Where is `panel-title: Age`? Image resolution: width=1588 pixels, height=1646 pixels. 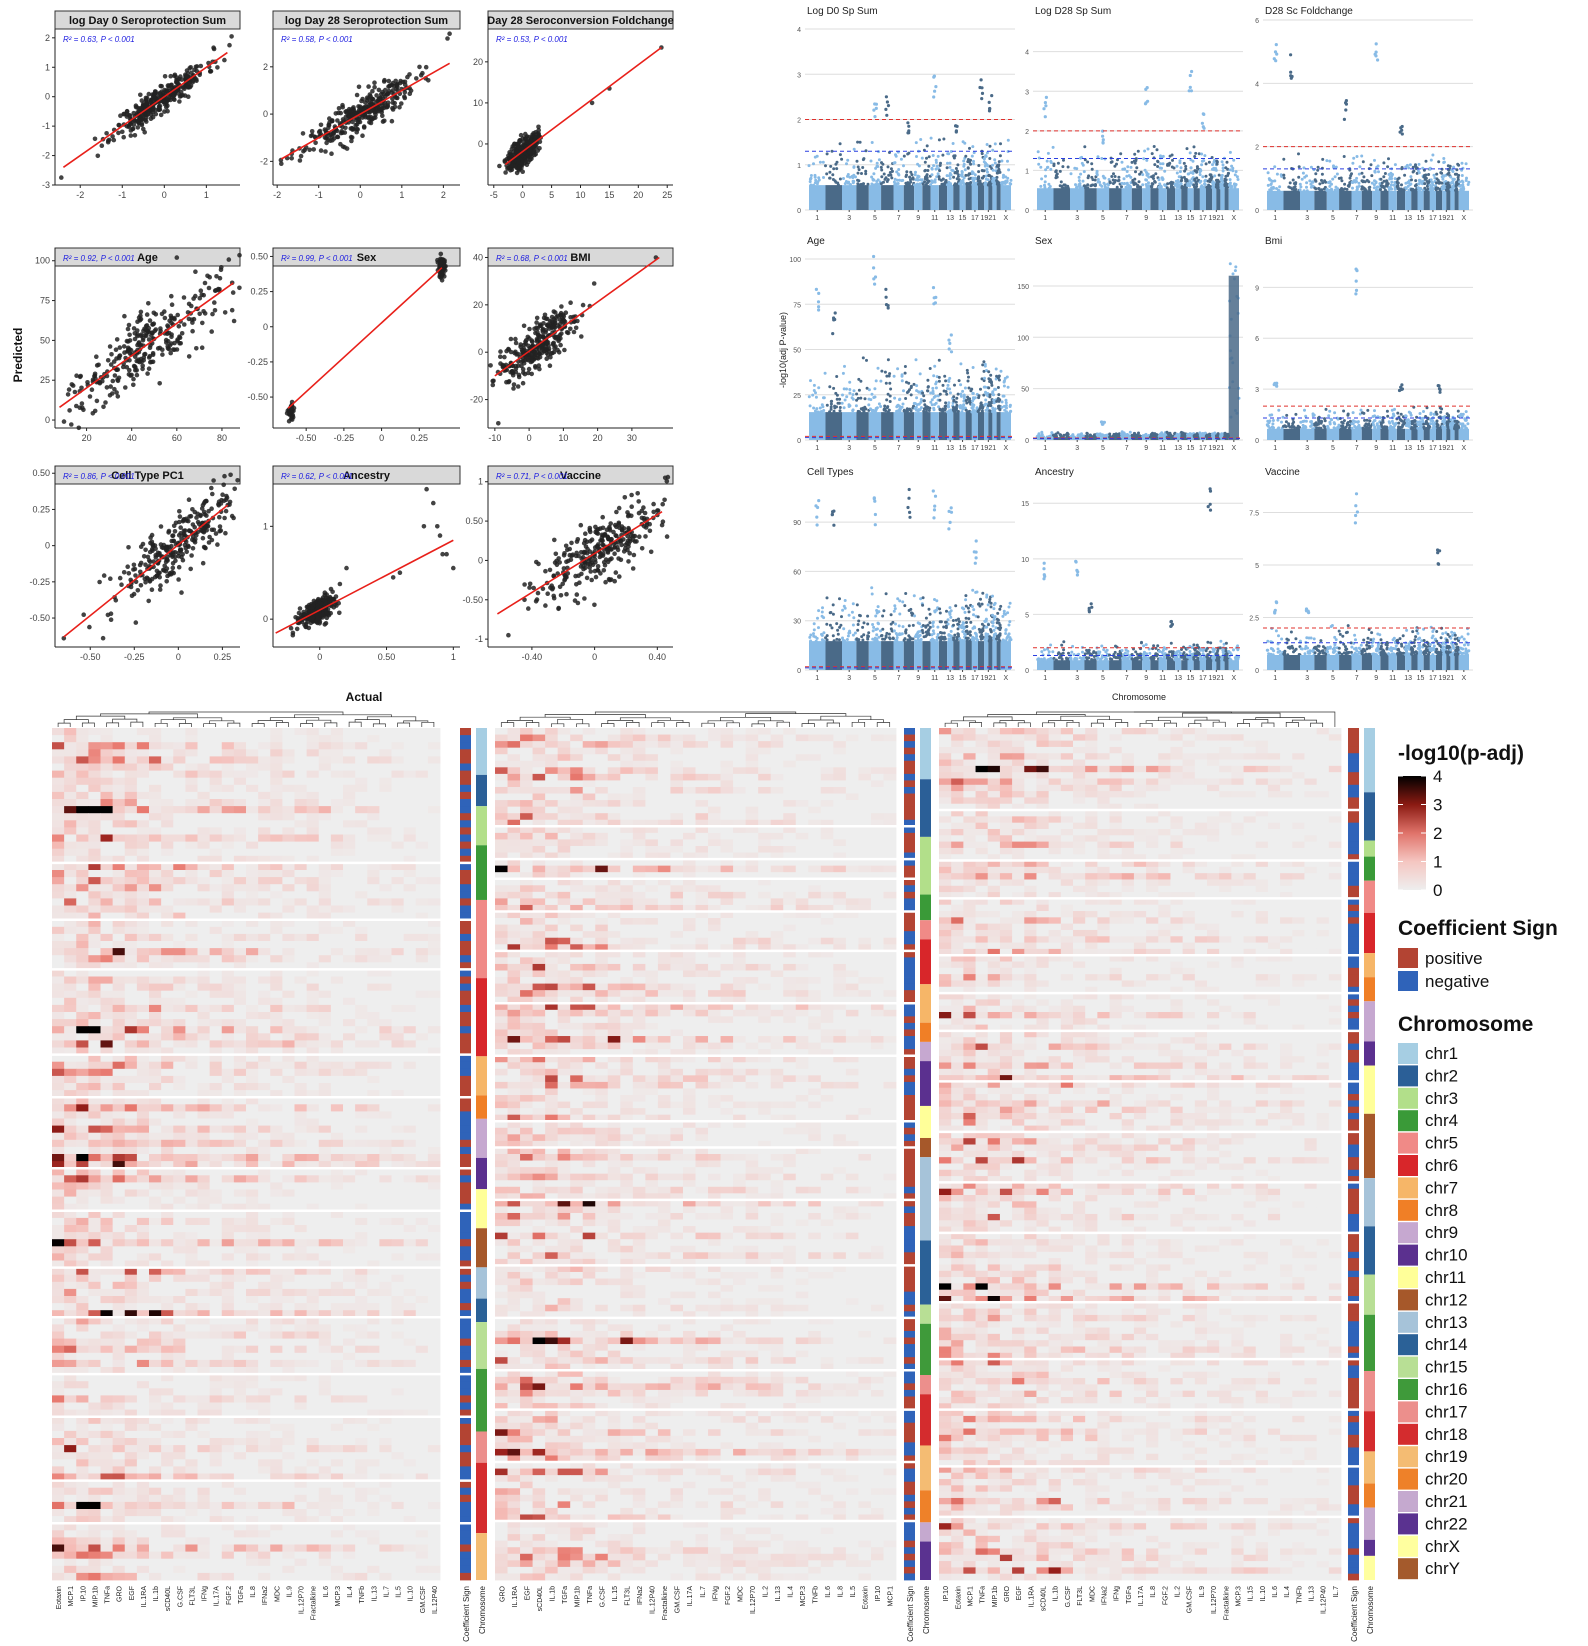
panel-title: Age is located at coordinates (147, 258).